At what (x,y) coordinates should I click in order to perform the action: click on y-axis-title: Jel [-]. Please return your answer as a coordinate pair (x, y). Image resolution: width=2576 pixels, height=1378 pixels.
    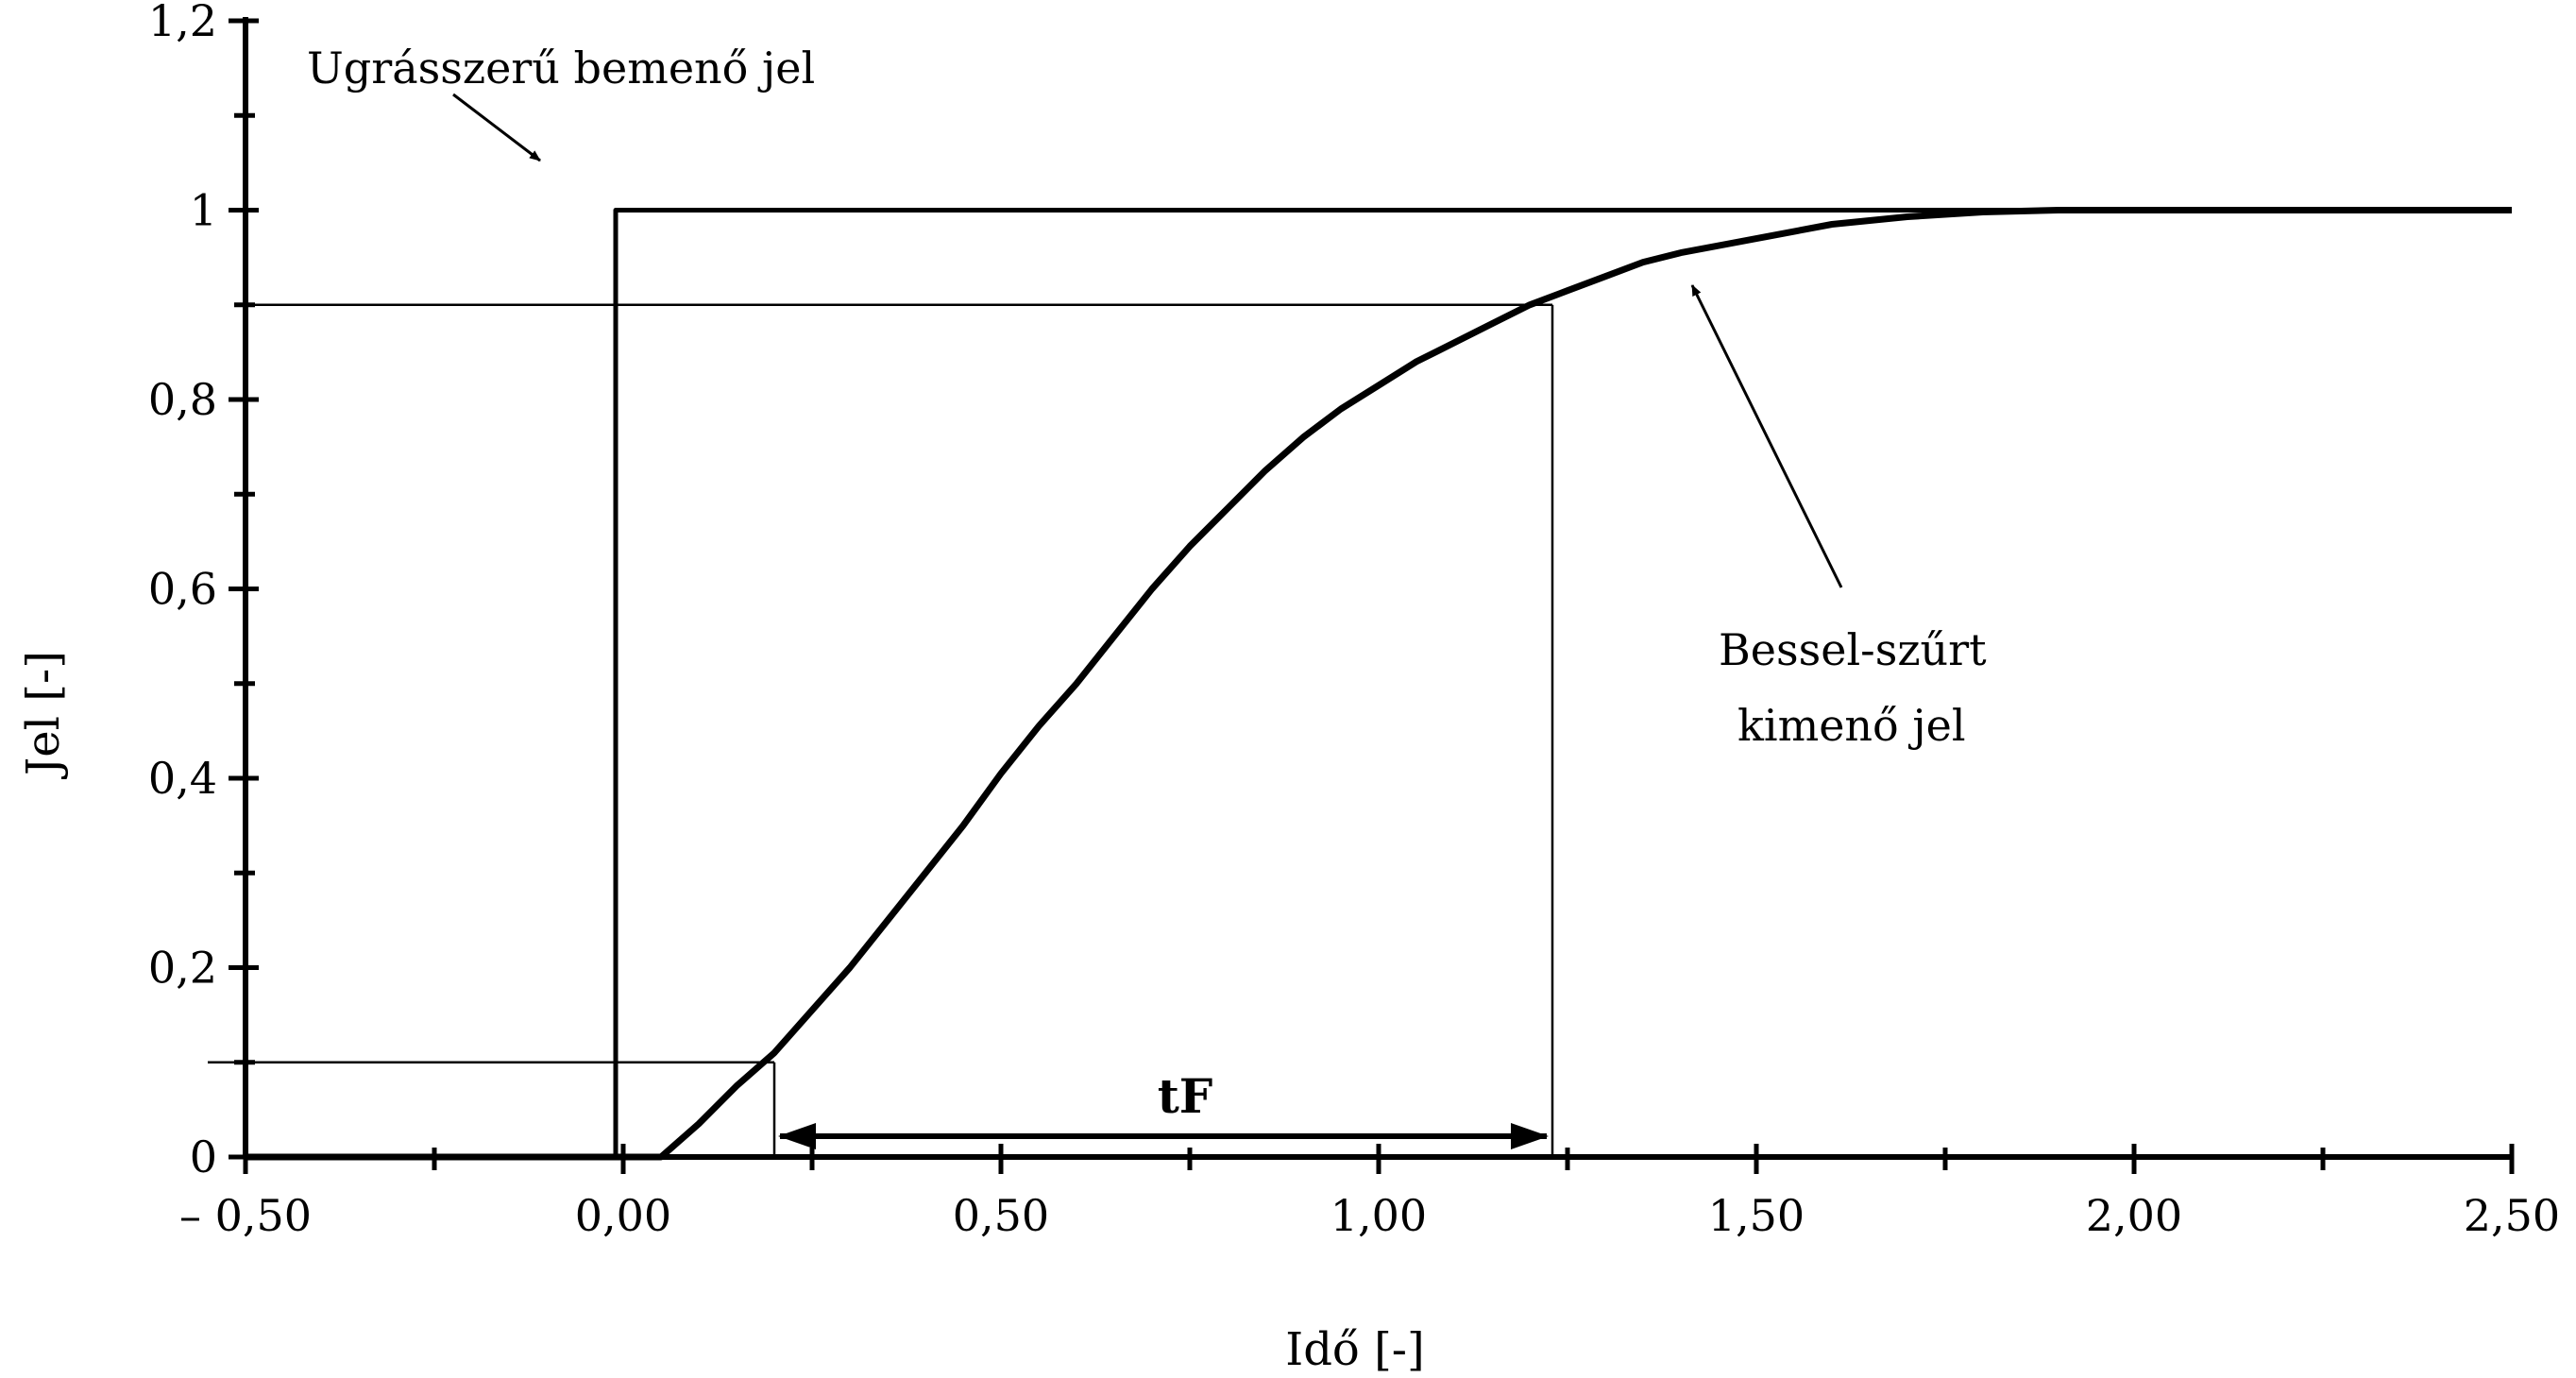
    Looking at the image, I should click on (43, 716).